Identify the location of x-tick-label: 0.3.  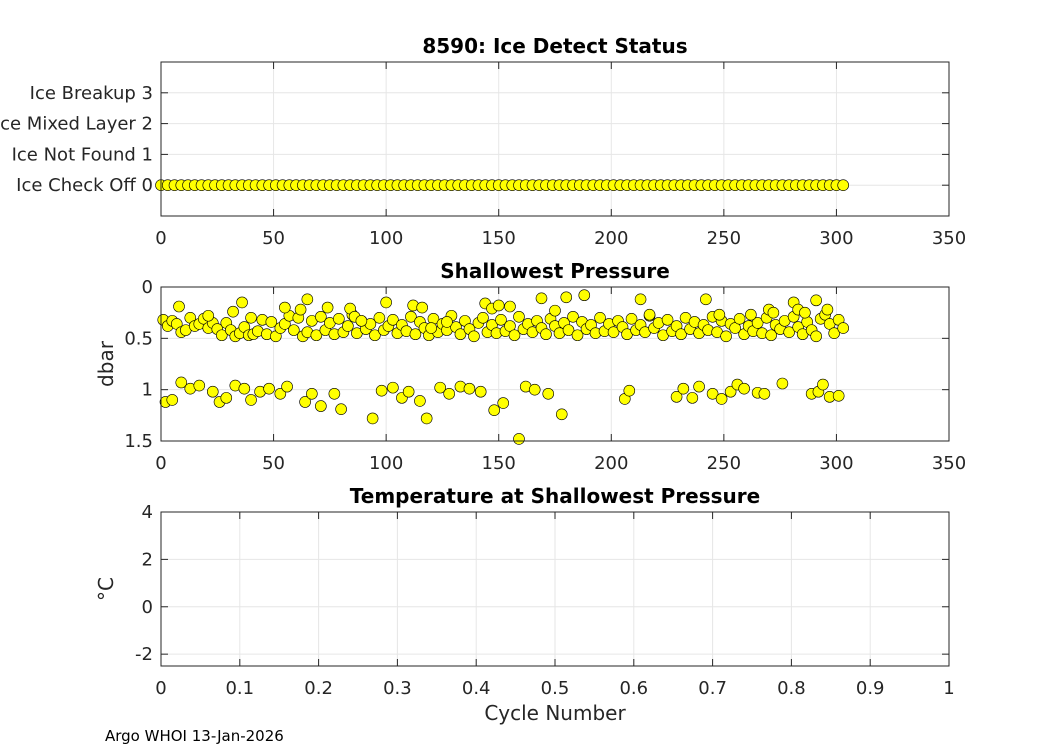
(397, 688).